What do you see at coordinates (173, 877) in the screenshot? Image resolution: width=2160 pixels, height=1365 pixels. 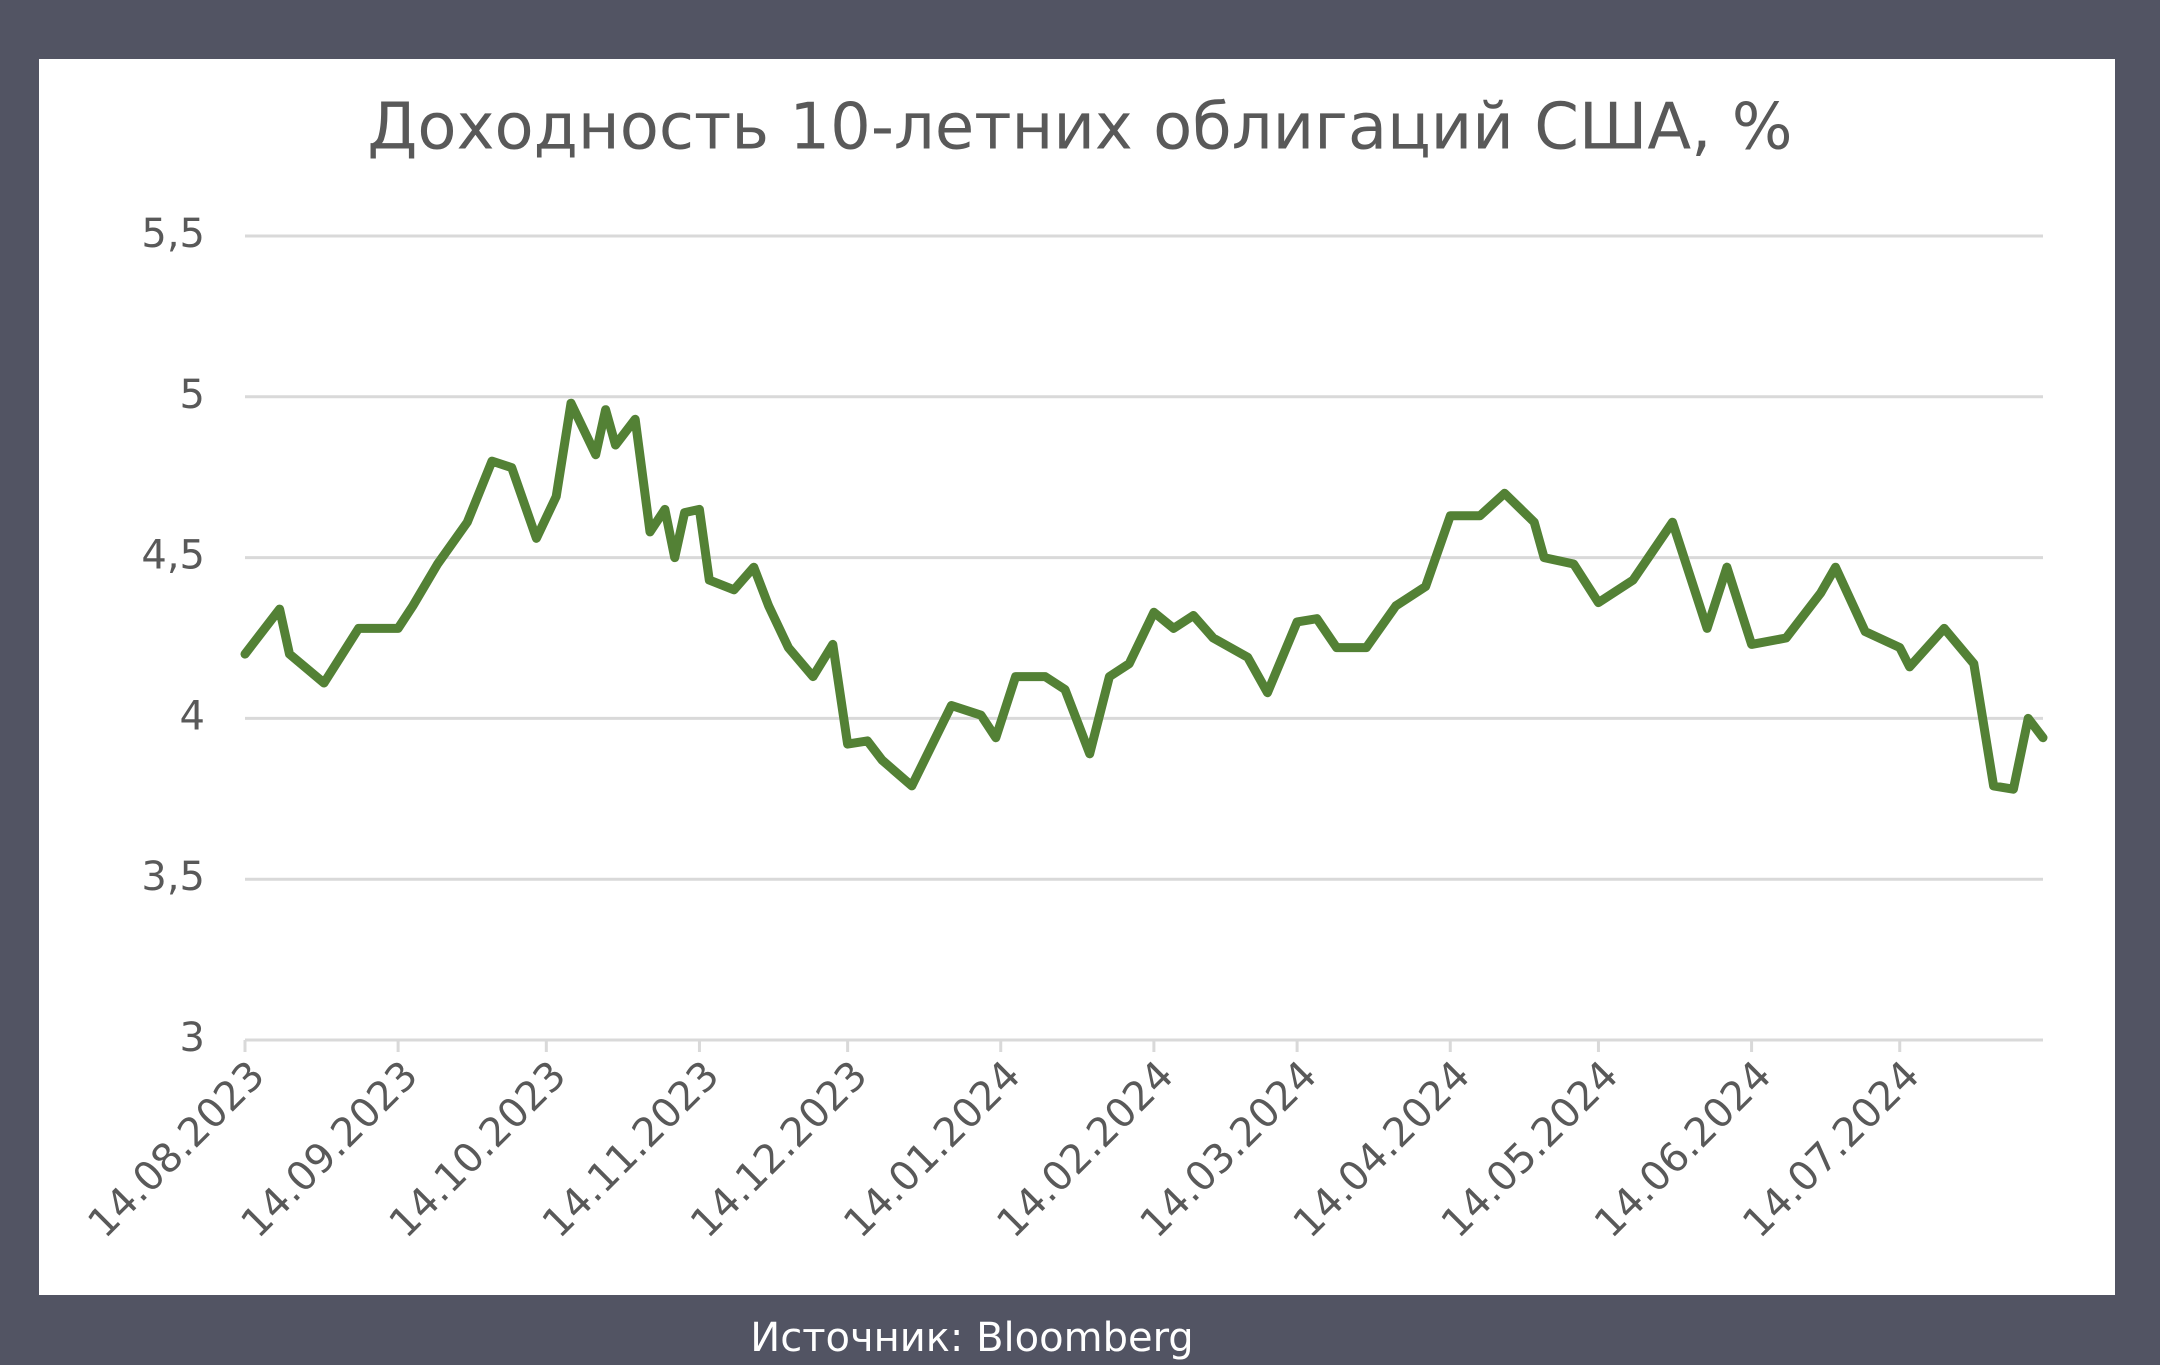 I see `y-tick-label: 3,5` at bounding box center [173, 877].